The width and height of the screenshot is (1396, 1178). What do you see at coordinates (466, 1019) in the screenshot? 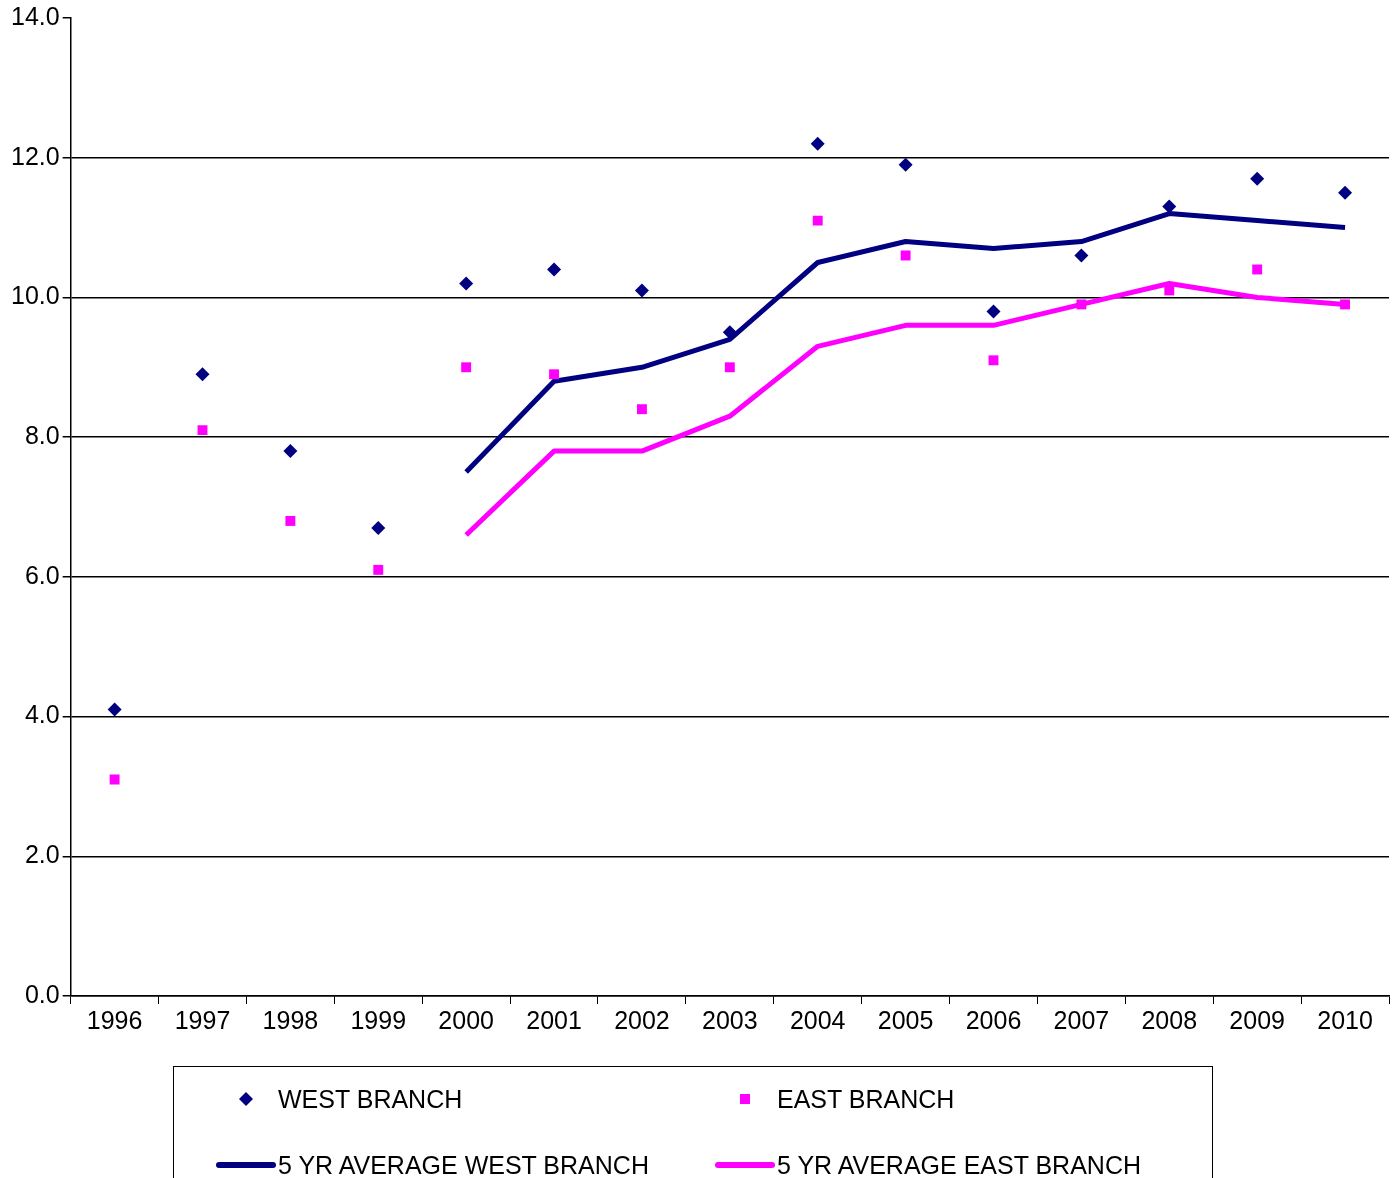
I see `x-tick-label: 2000` at bounding box center [466, 1019].